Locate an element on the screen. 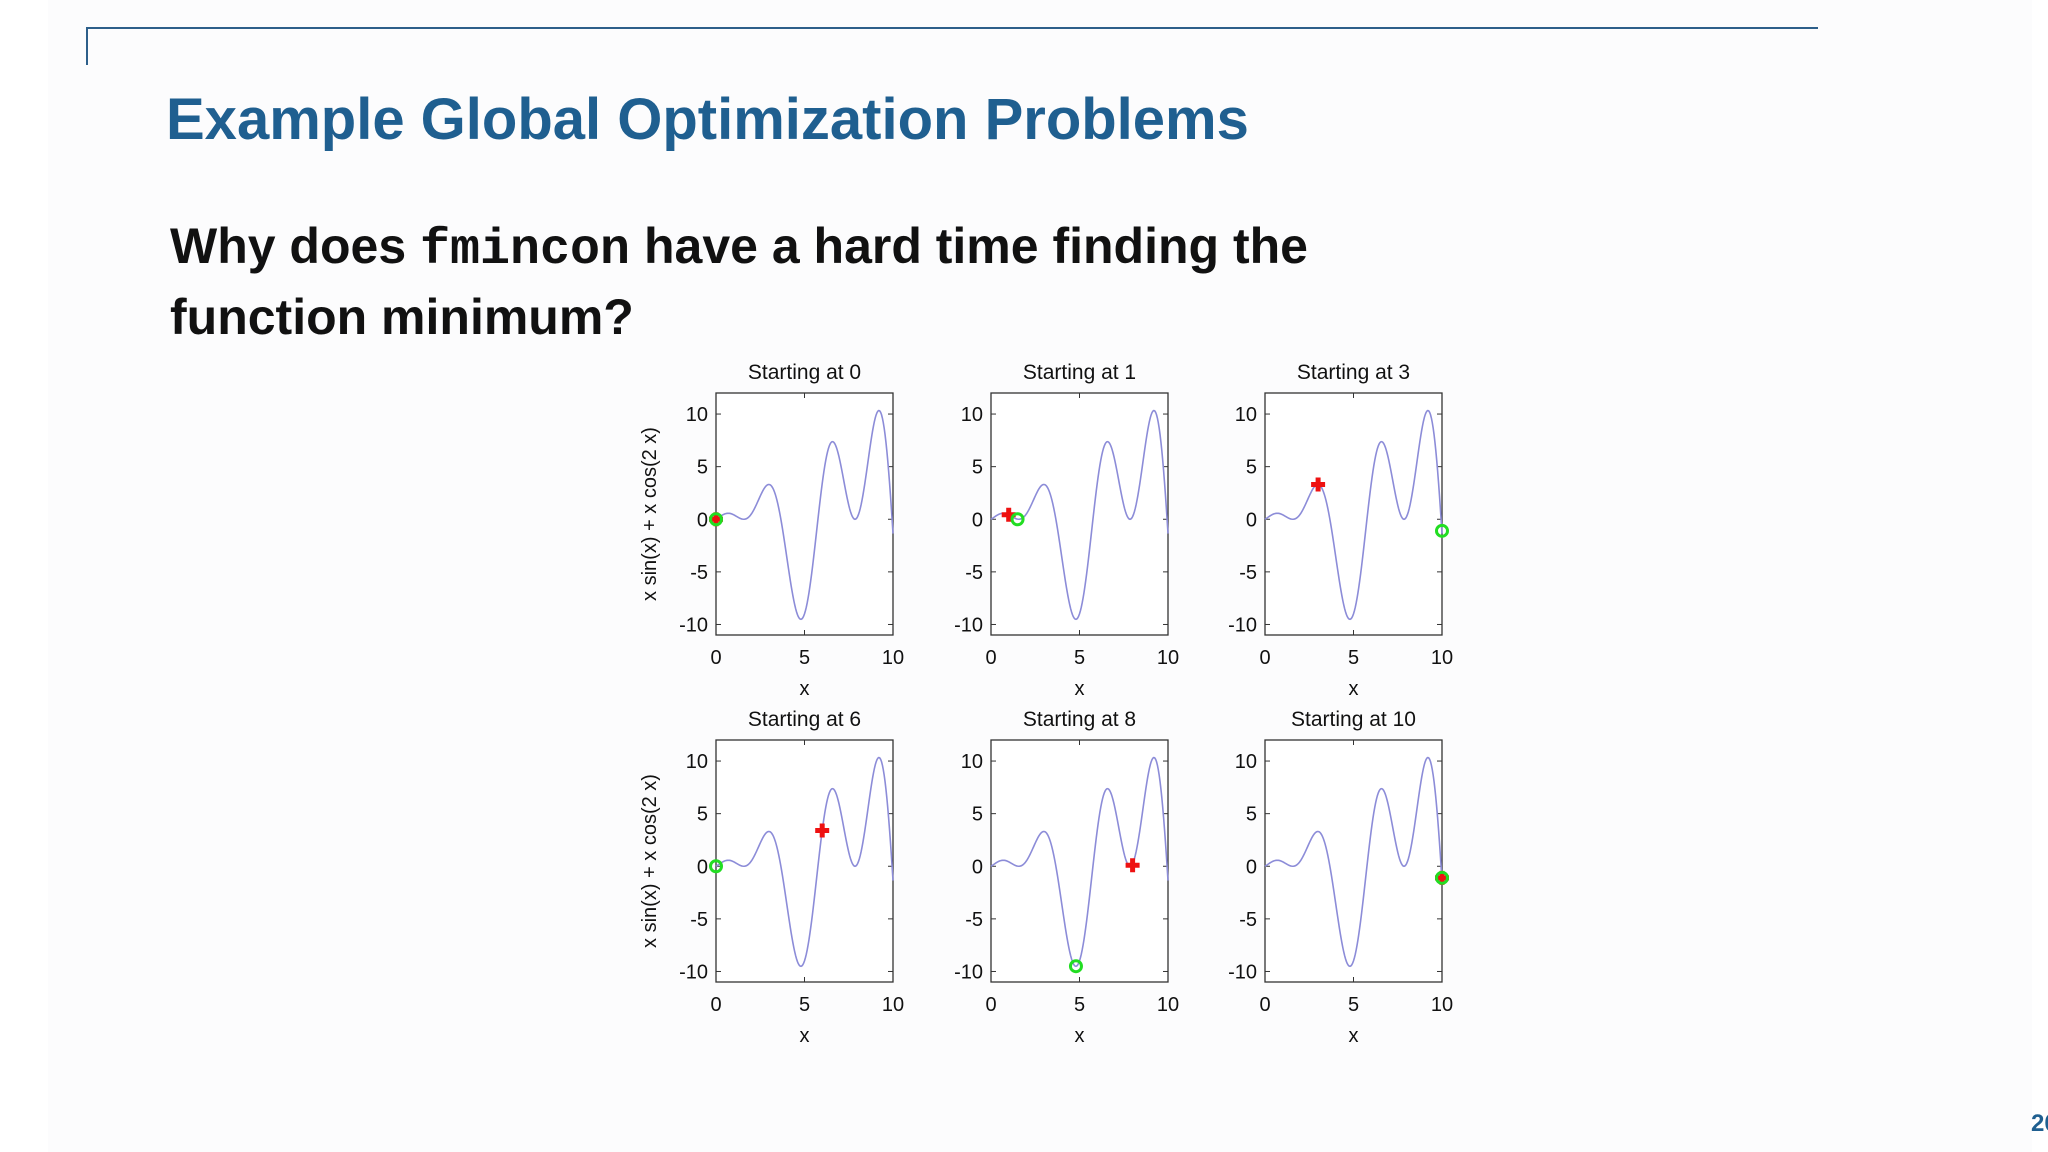 The image size is (2048, 1152). subplot-title: Starting at 10 is located at coordinates (1353, 719).